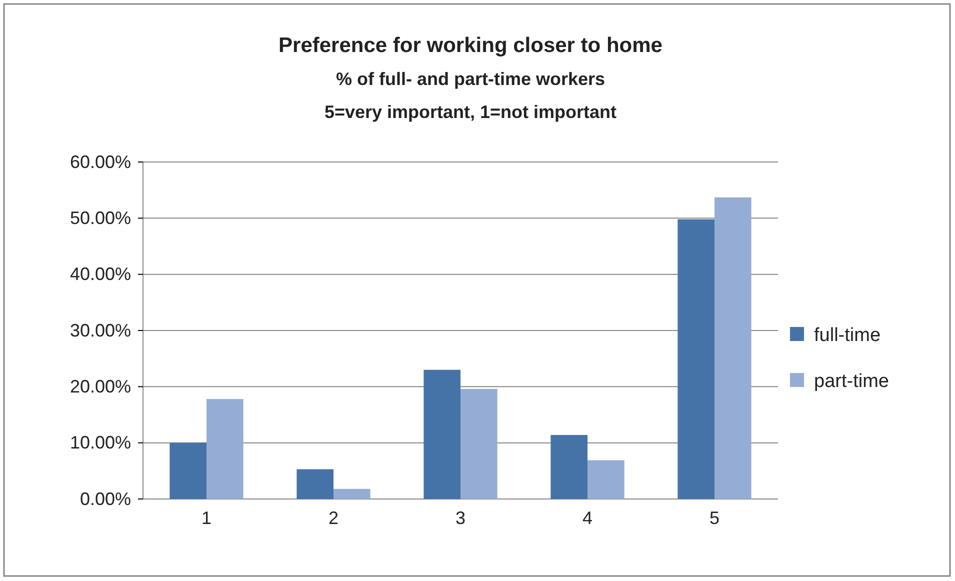 The width and height of the screenshot is (955, 581). Describe the element at coordinates (470, 112) in the screenshot. I see `text: 5=very important, 1=not important` at that location.